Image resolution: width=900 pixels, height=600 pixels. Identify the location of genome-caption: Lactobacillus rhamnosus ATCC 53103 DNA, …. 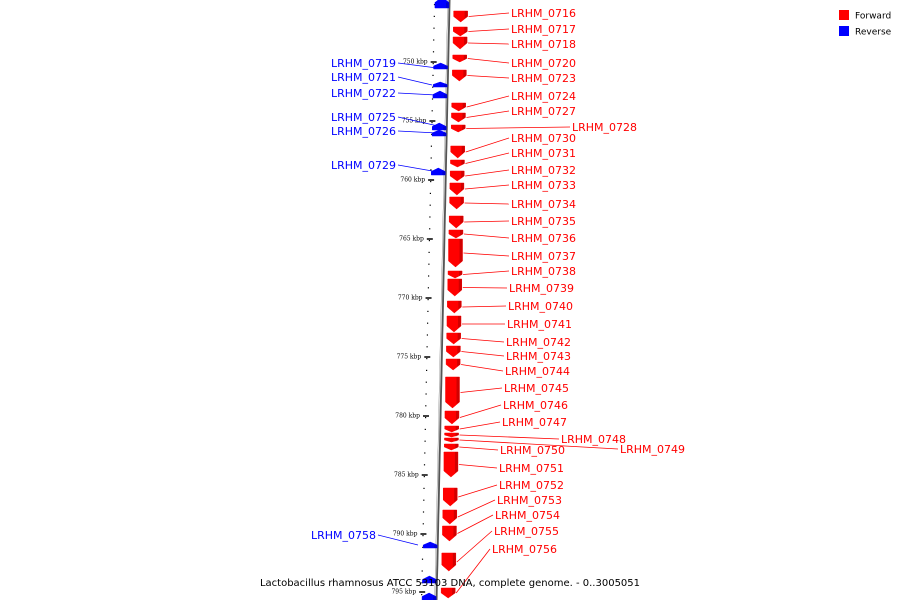
(450, 583).